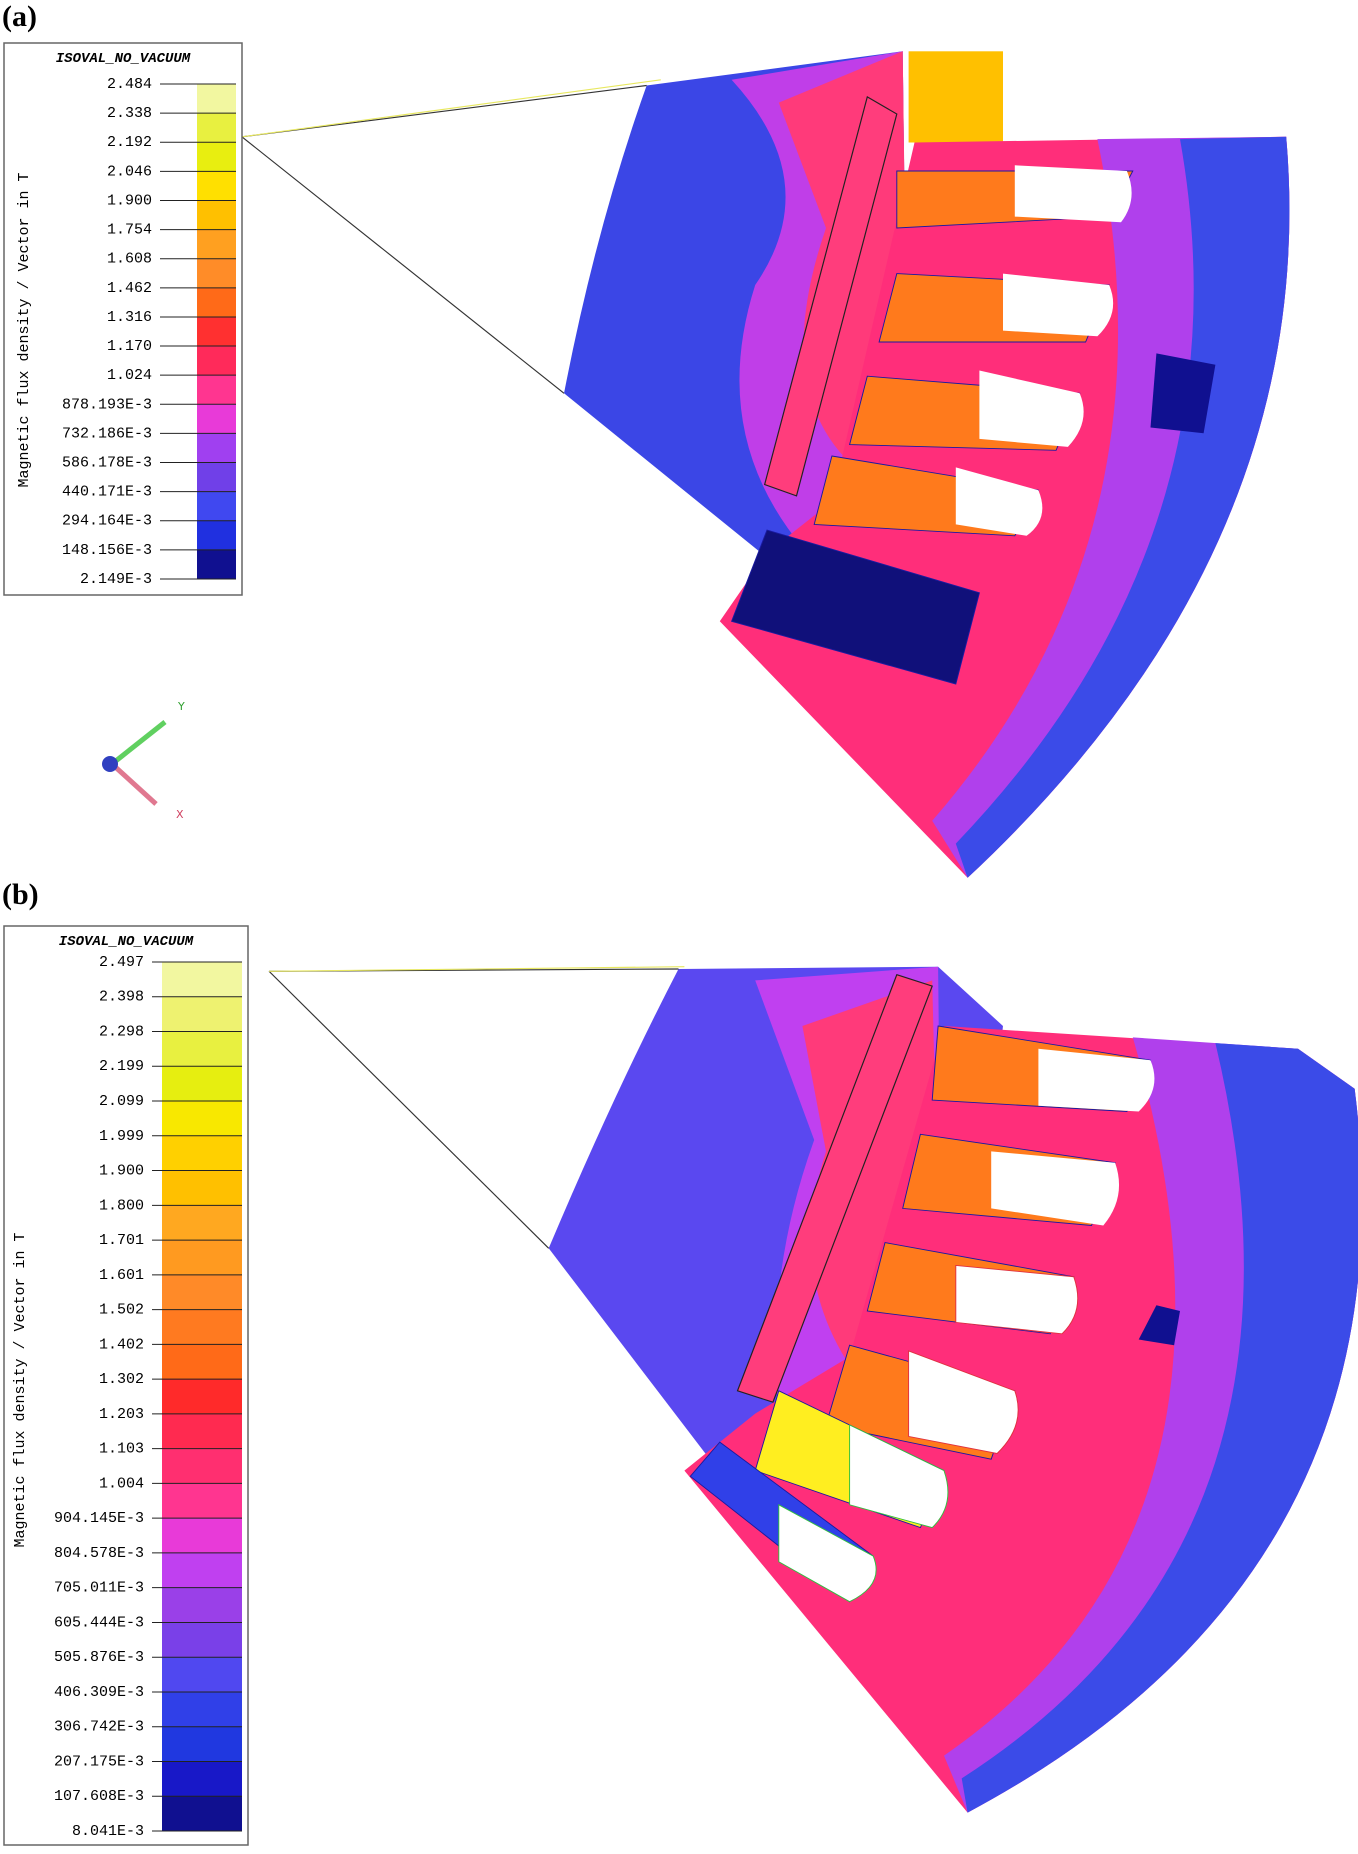  I want to click on legend-level: 1.004, so click(121, 1483).